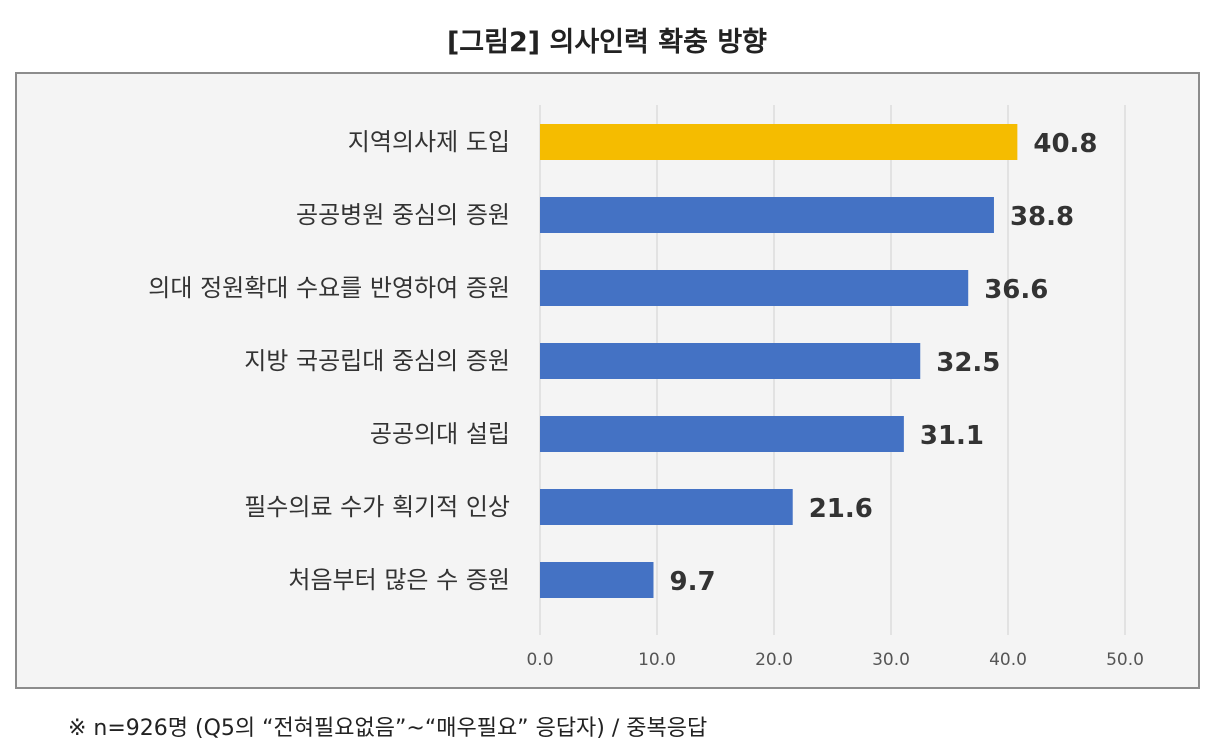  What do you see at coordinates (692, 582) in the screenshot?
I see `value-label: 9.7` at bounding box center [692, 582].